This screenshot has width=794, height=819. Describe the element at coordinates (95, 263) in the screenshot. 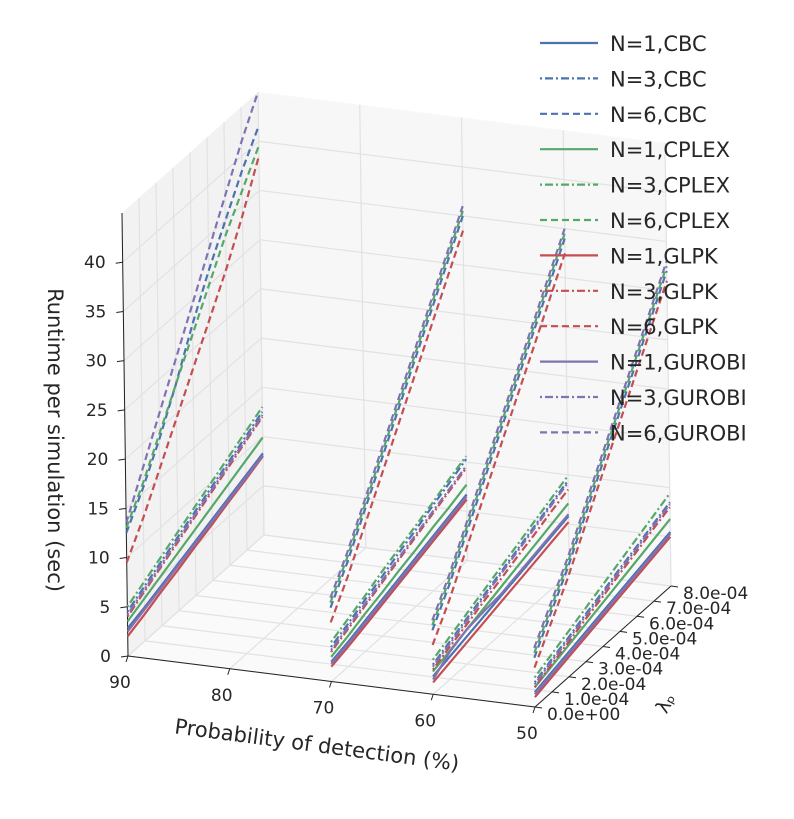

I see `z-tick-label: 40` at that location.